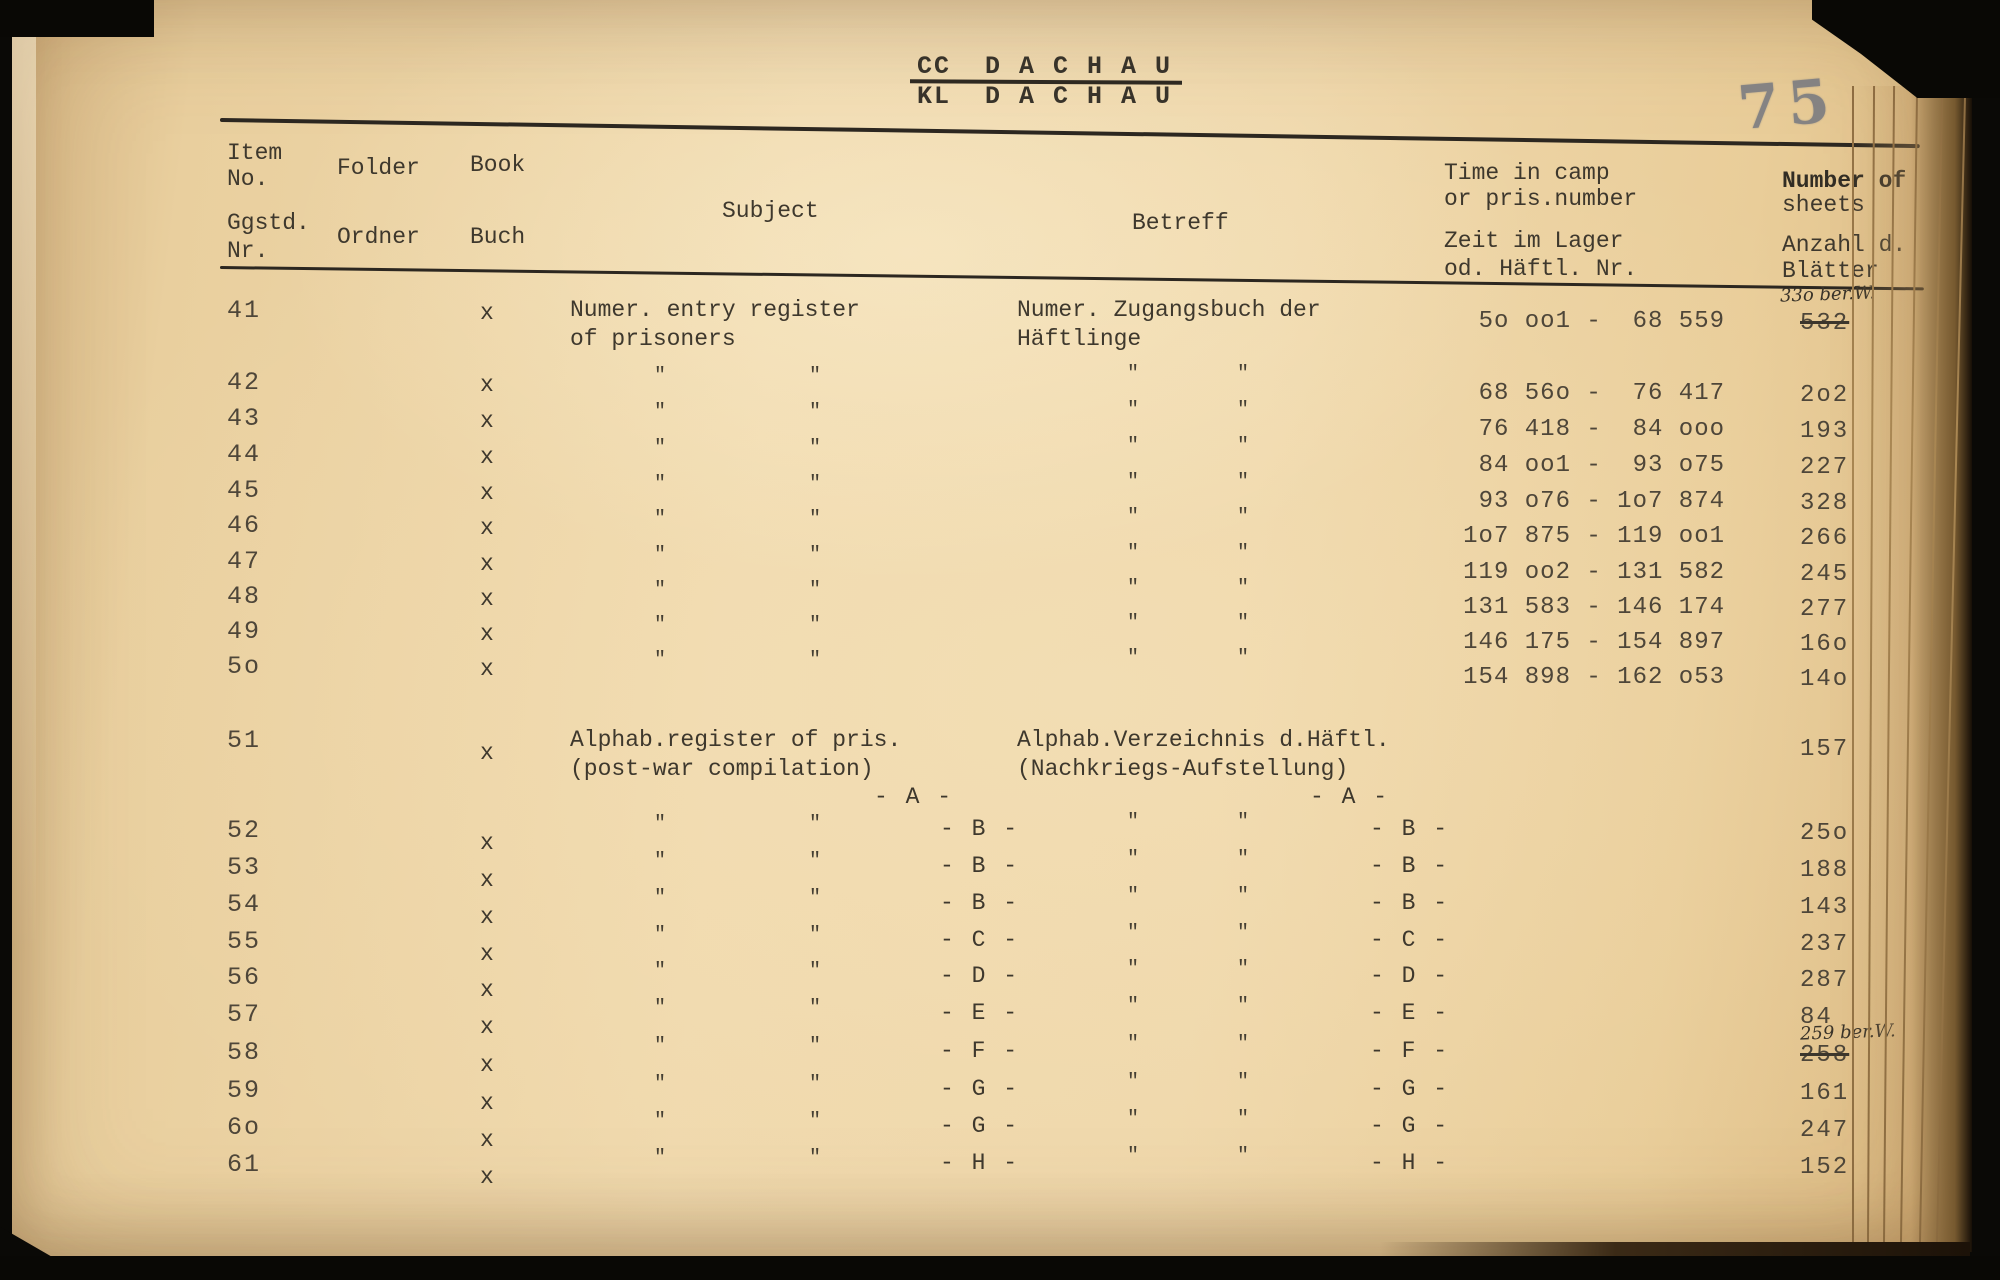 Image resolution: width=2000 pixels, height=1280 pixels. Describe the element at coordinates (244, 382) in the screenshot. I see `item-number: 42` at that location.